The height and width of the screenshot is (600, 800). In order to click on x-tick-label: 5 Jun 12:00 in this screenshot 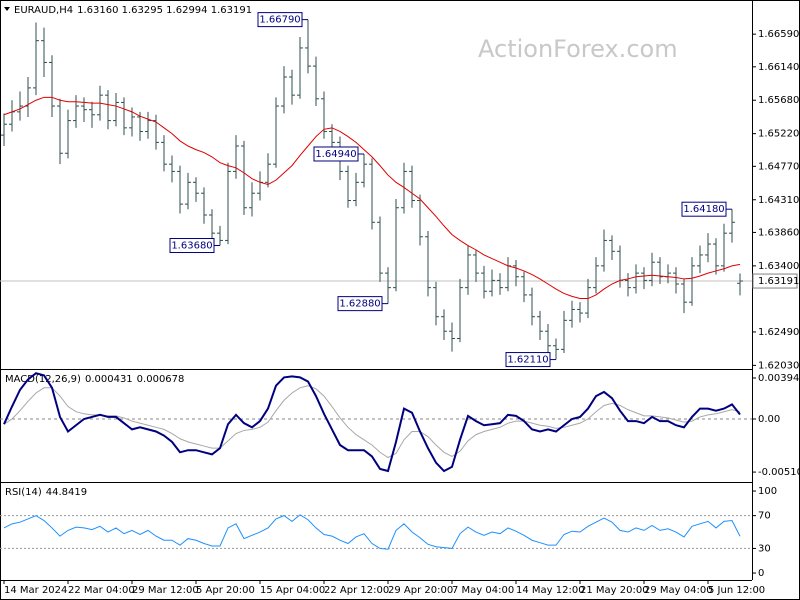, I will do `click(736, 590)`.